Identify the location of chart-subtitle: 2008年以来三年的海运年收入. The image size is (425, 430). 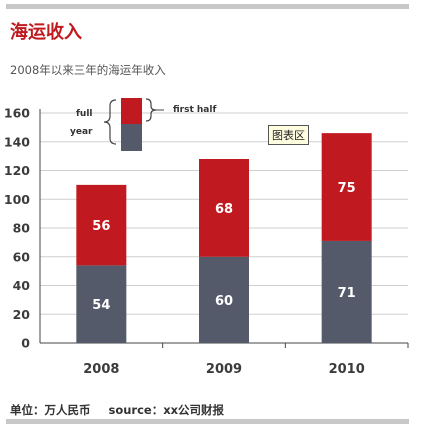
(88, 70).